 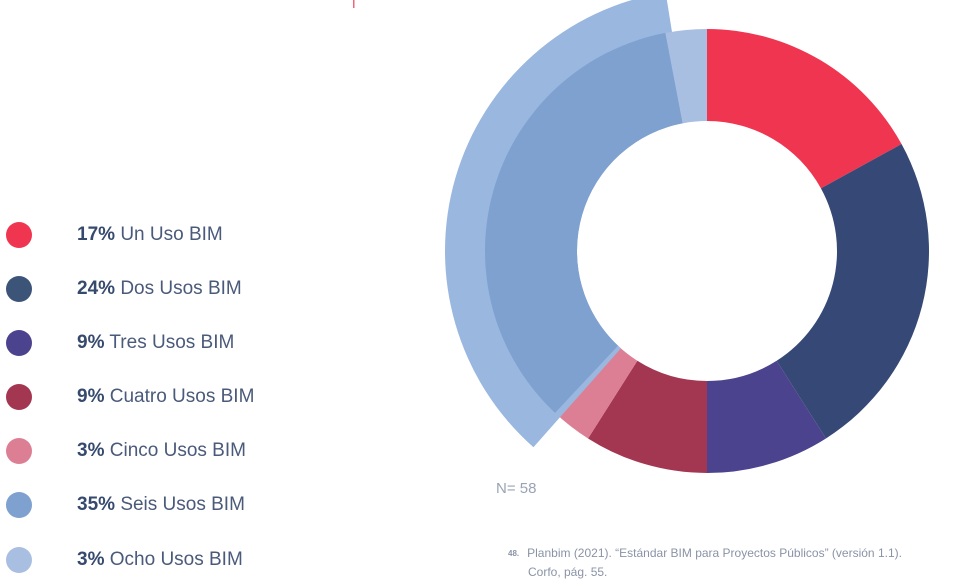 What do you see at coordinates (177, 450) in the screenshot?
I see `legend-label: Cinco Usos BIM` at bounding box center [177, 450].